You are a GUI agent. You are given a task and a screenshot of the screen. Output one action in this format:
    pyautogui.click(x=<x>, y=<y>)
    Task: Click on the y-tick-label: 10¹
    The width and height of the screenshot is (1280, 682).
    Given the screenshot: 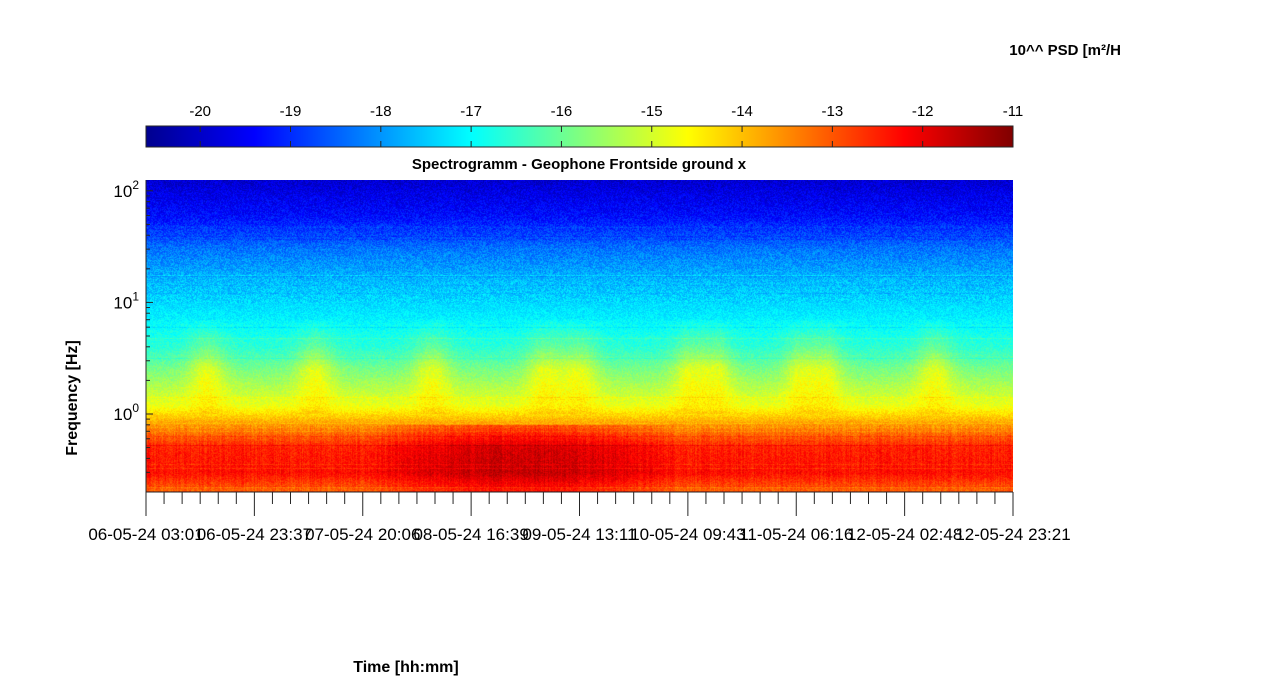 What is the action you would take?
    pyautogui.click(x=126, y=300)
    